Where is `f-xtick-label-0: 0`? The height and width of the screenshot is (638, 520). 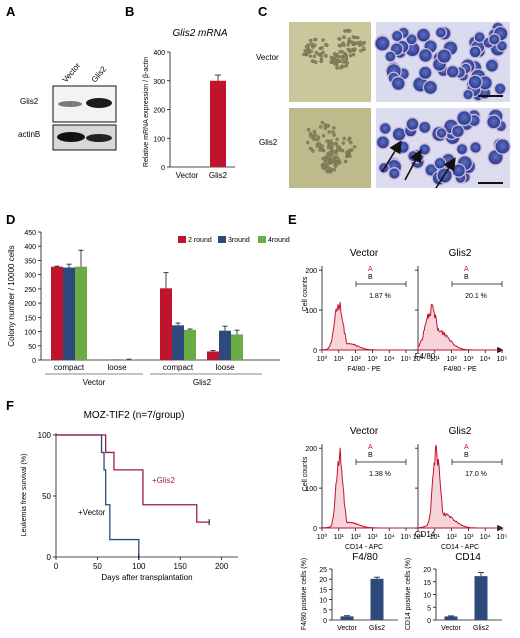
f-xtick-label-0: 0 is located at coordinates (56, 566).